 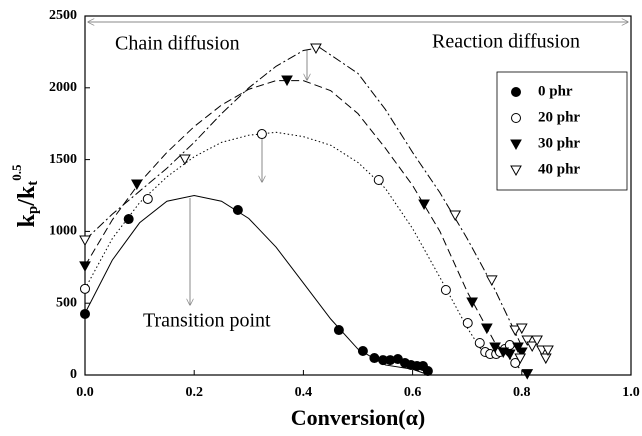 I want to click on x-tick-label: 0.8, so click(x=522, y=392).